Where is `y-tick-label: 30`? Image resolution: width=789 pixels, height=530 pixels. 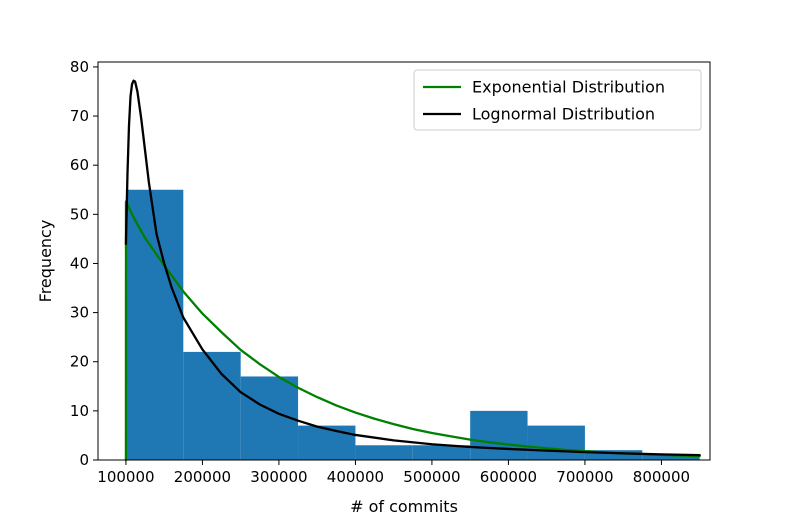
y-tick-label: 30 is located at coordinates (79, 313).